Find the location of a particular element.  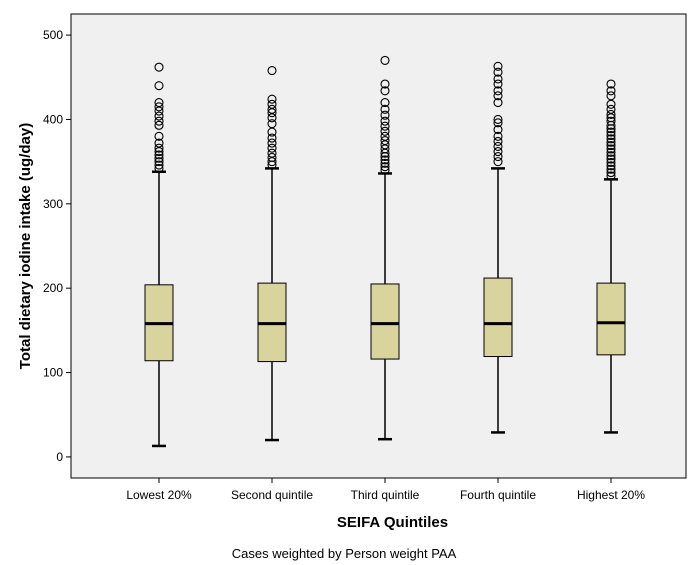

x-axis-title: SEIFA Quintiles is located at coordinates (392, 522).